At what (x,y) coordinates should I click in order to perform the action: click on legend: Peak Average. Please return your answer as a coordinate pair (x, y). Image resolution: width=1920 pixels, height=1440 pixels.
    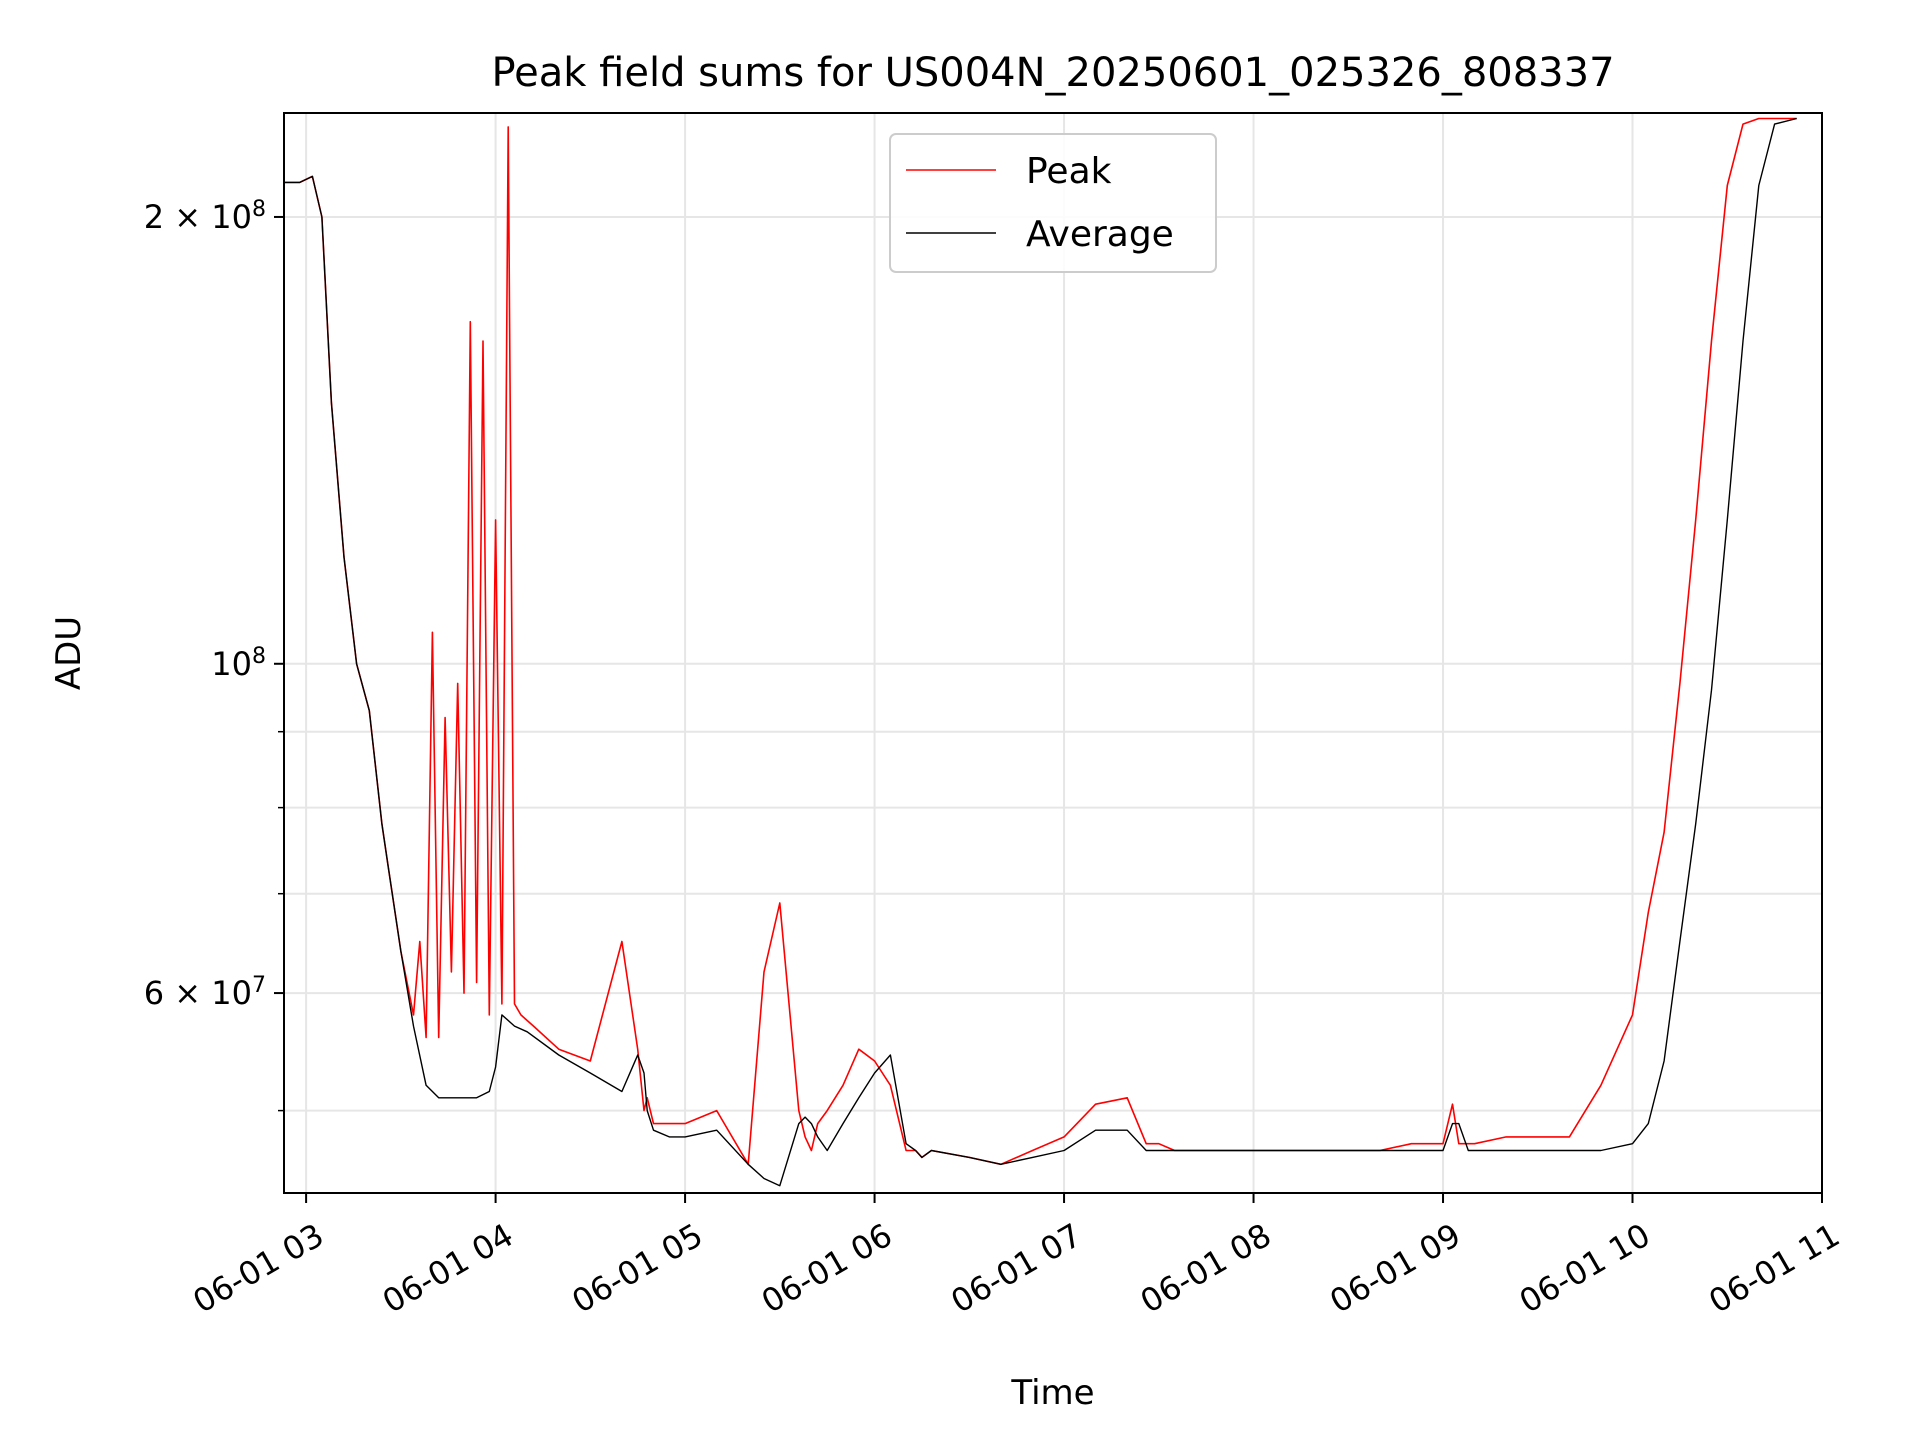
    Looking at the image, I should click on (1053, 203).